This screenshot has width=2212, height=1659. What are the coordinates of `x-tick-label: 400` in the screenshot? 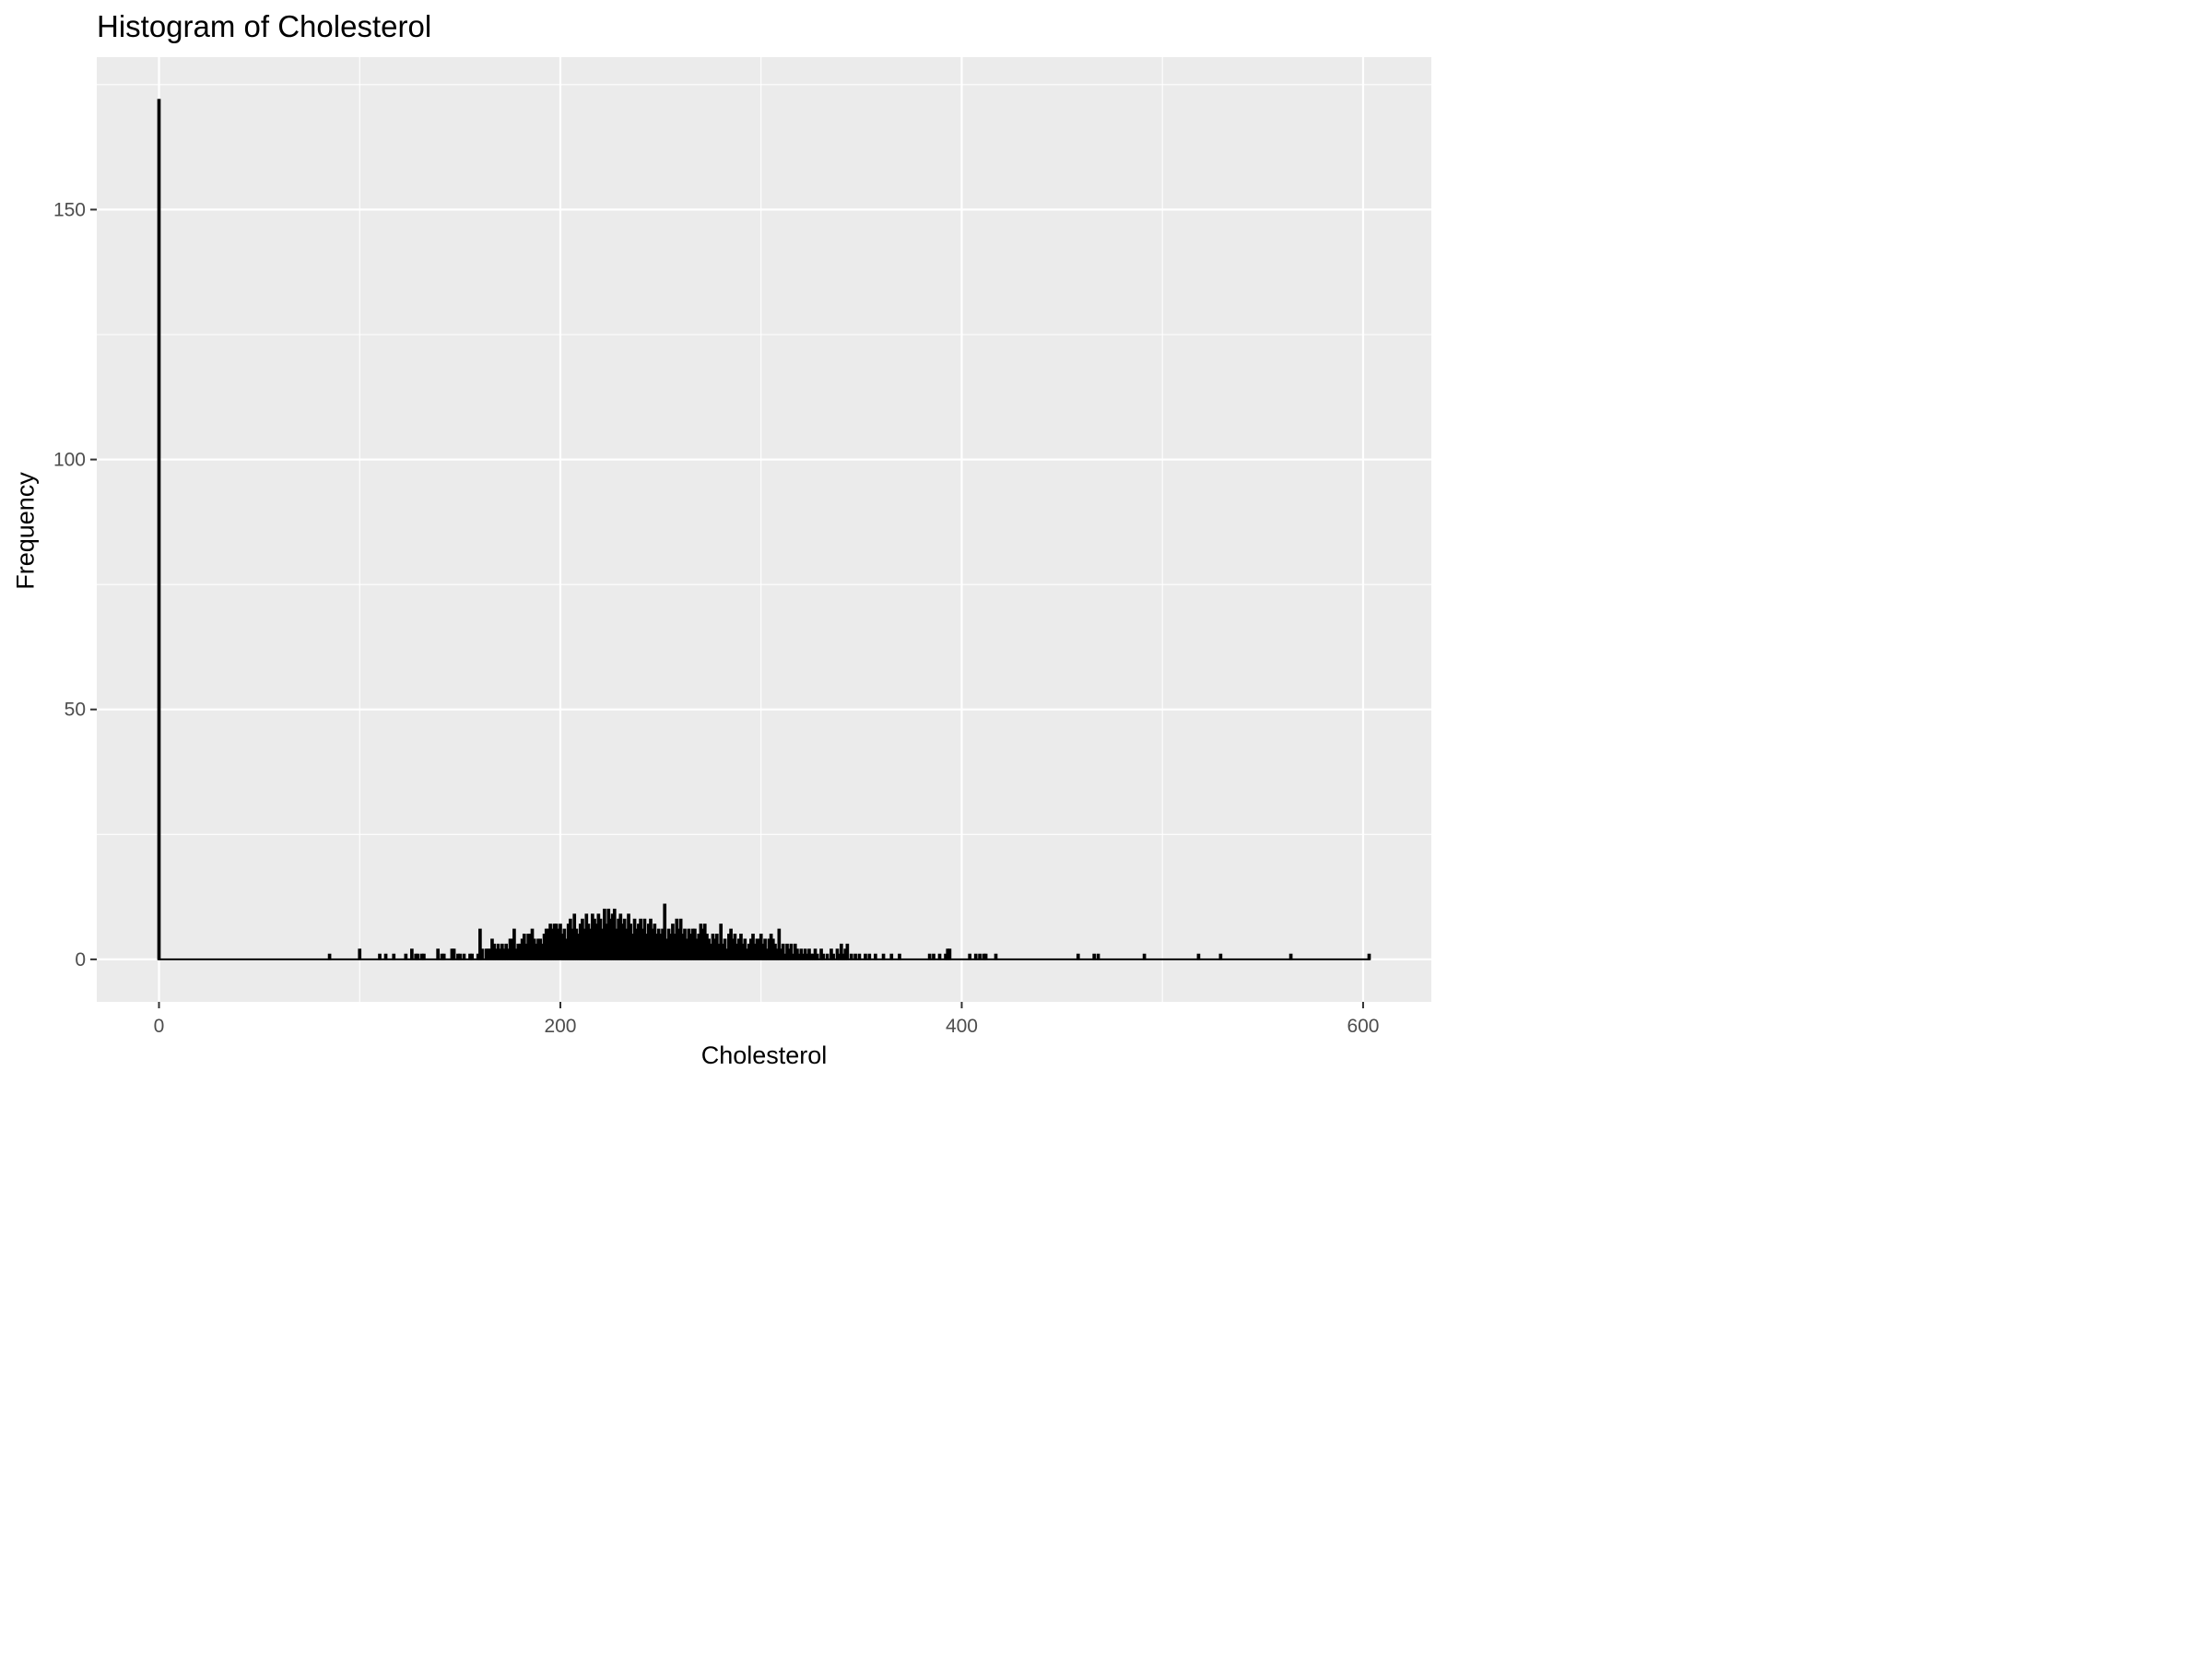 It's located at (962, 1026).